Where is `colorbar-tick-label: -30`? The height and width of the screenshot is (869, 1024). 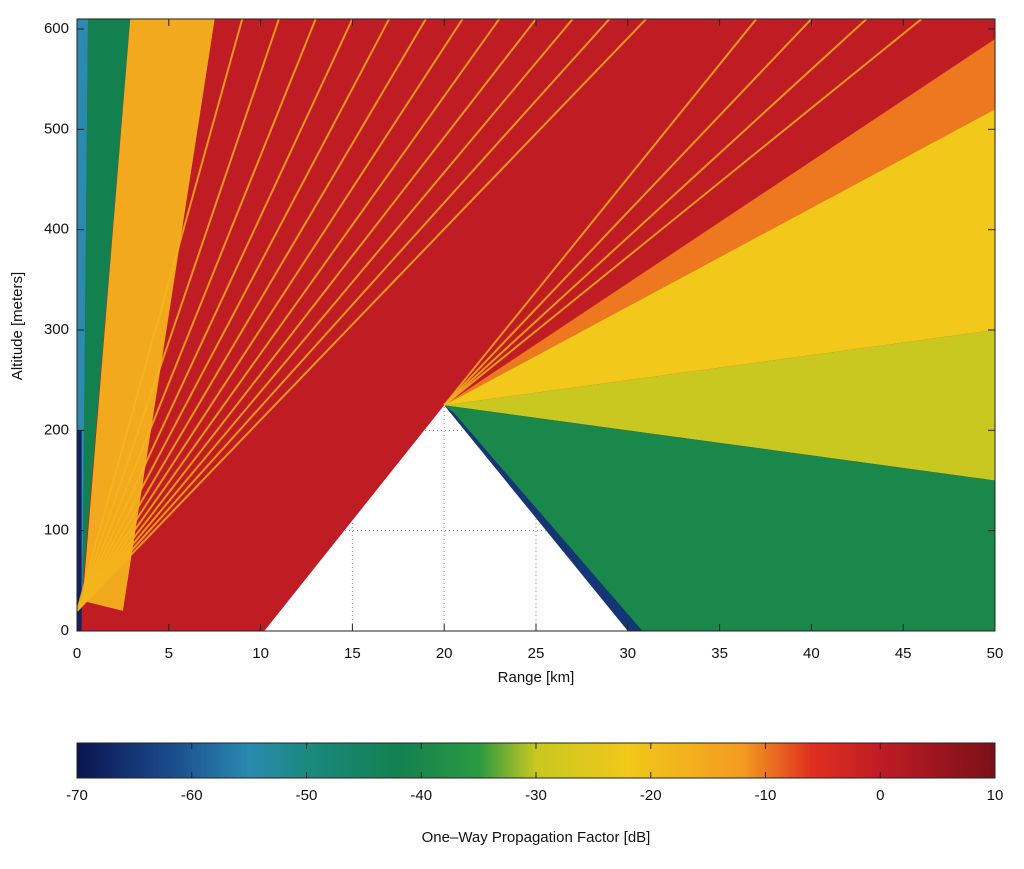 colorbar-tick-label: -30 is located at coordinates (536, 795).